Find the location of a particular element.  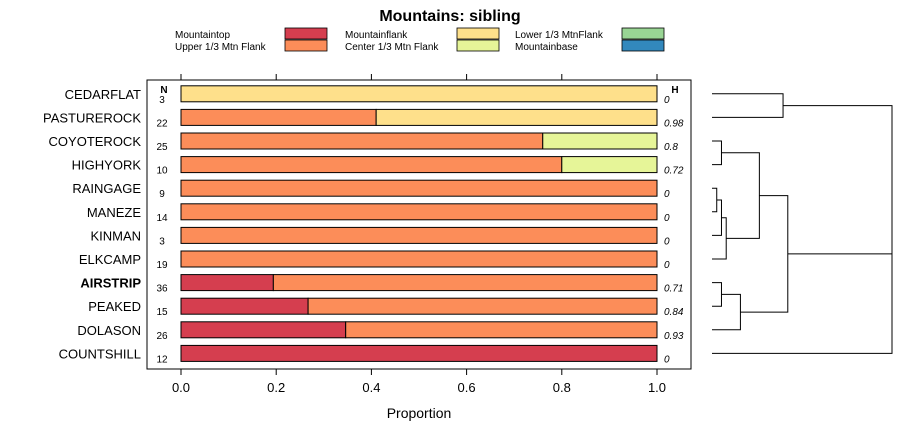

h-value: 0.84 is located at coordinates (674, 312).